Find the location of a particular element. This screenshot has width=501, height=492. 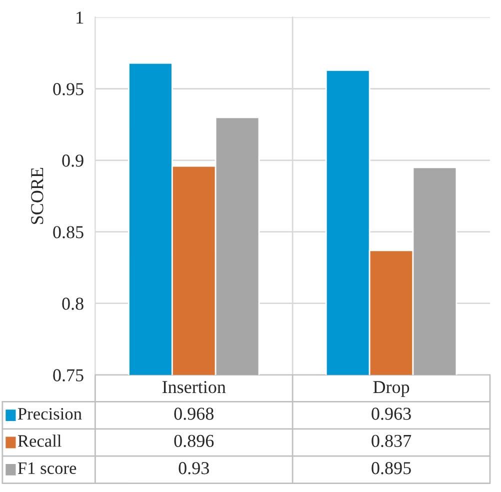

data-label: 0.963 is located at coordinates (391, 414).